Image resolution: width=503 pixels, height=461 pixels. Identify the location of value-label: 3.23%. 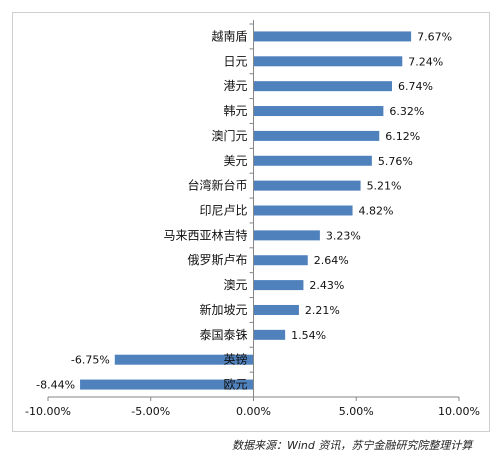
(343, 235).